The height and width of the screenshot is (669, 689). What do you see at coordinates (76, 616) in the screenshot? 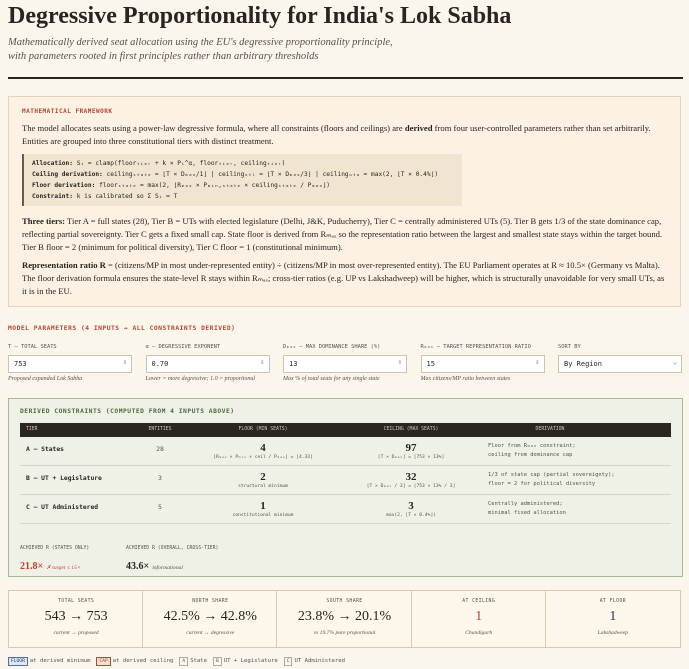
I see `summary-value: 543 → 753` at bounding box center [76, 616].